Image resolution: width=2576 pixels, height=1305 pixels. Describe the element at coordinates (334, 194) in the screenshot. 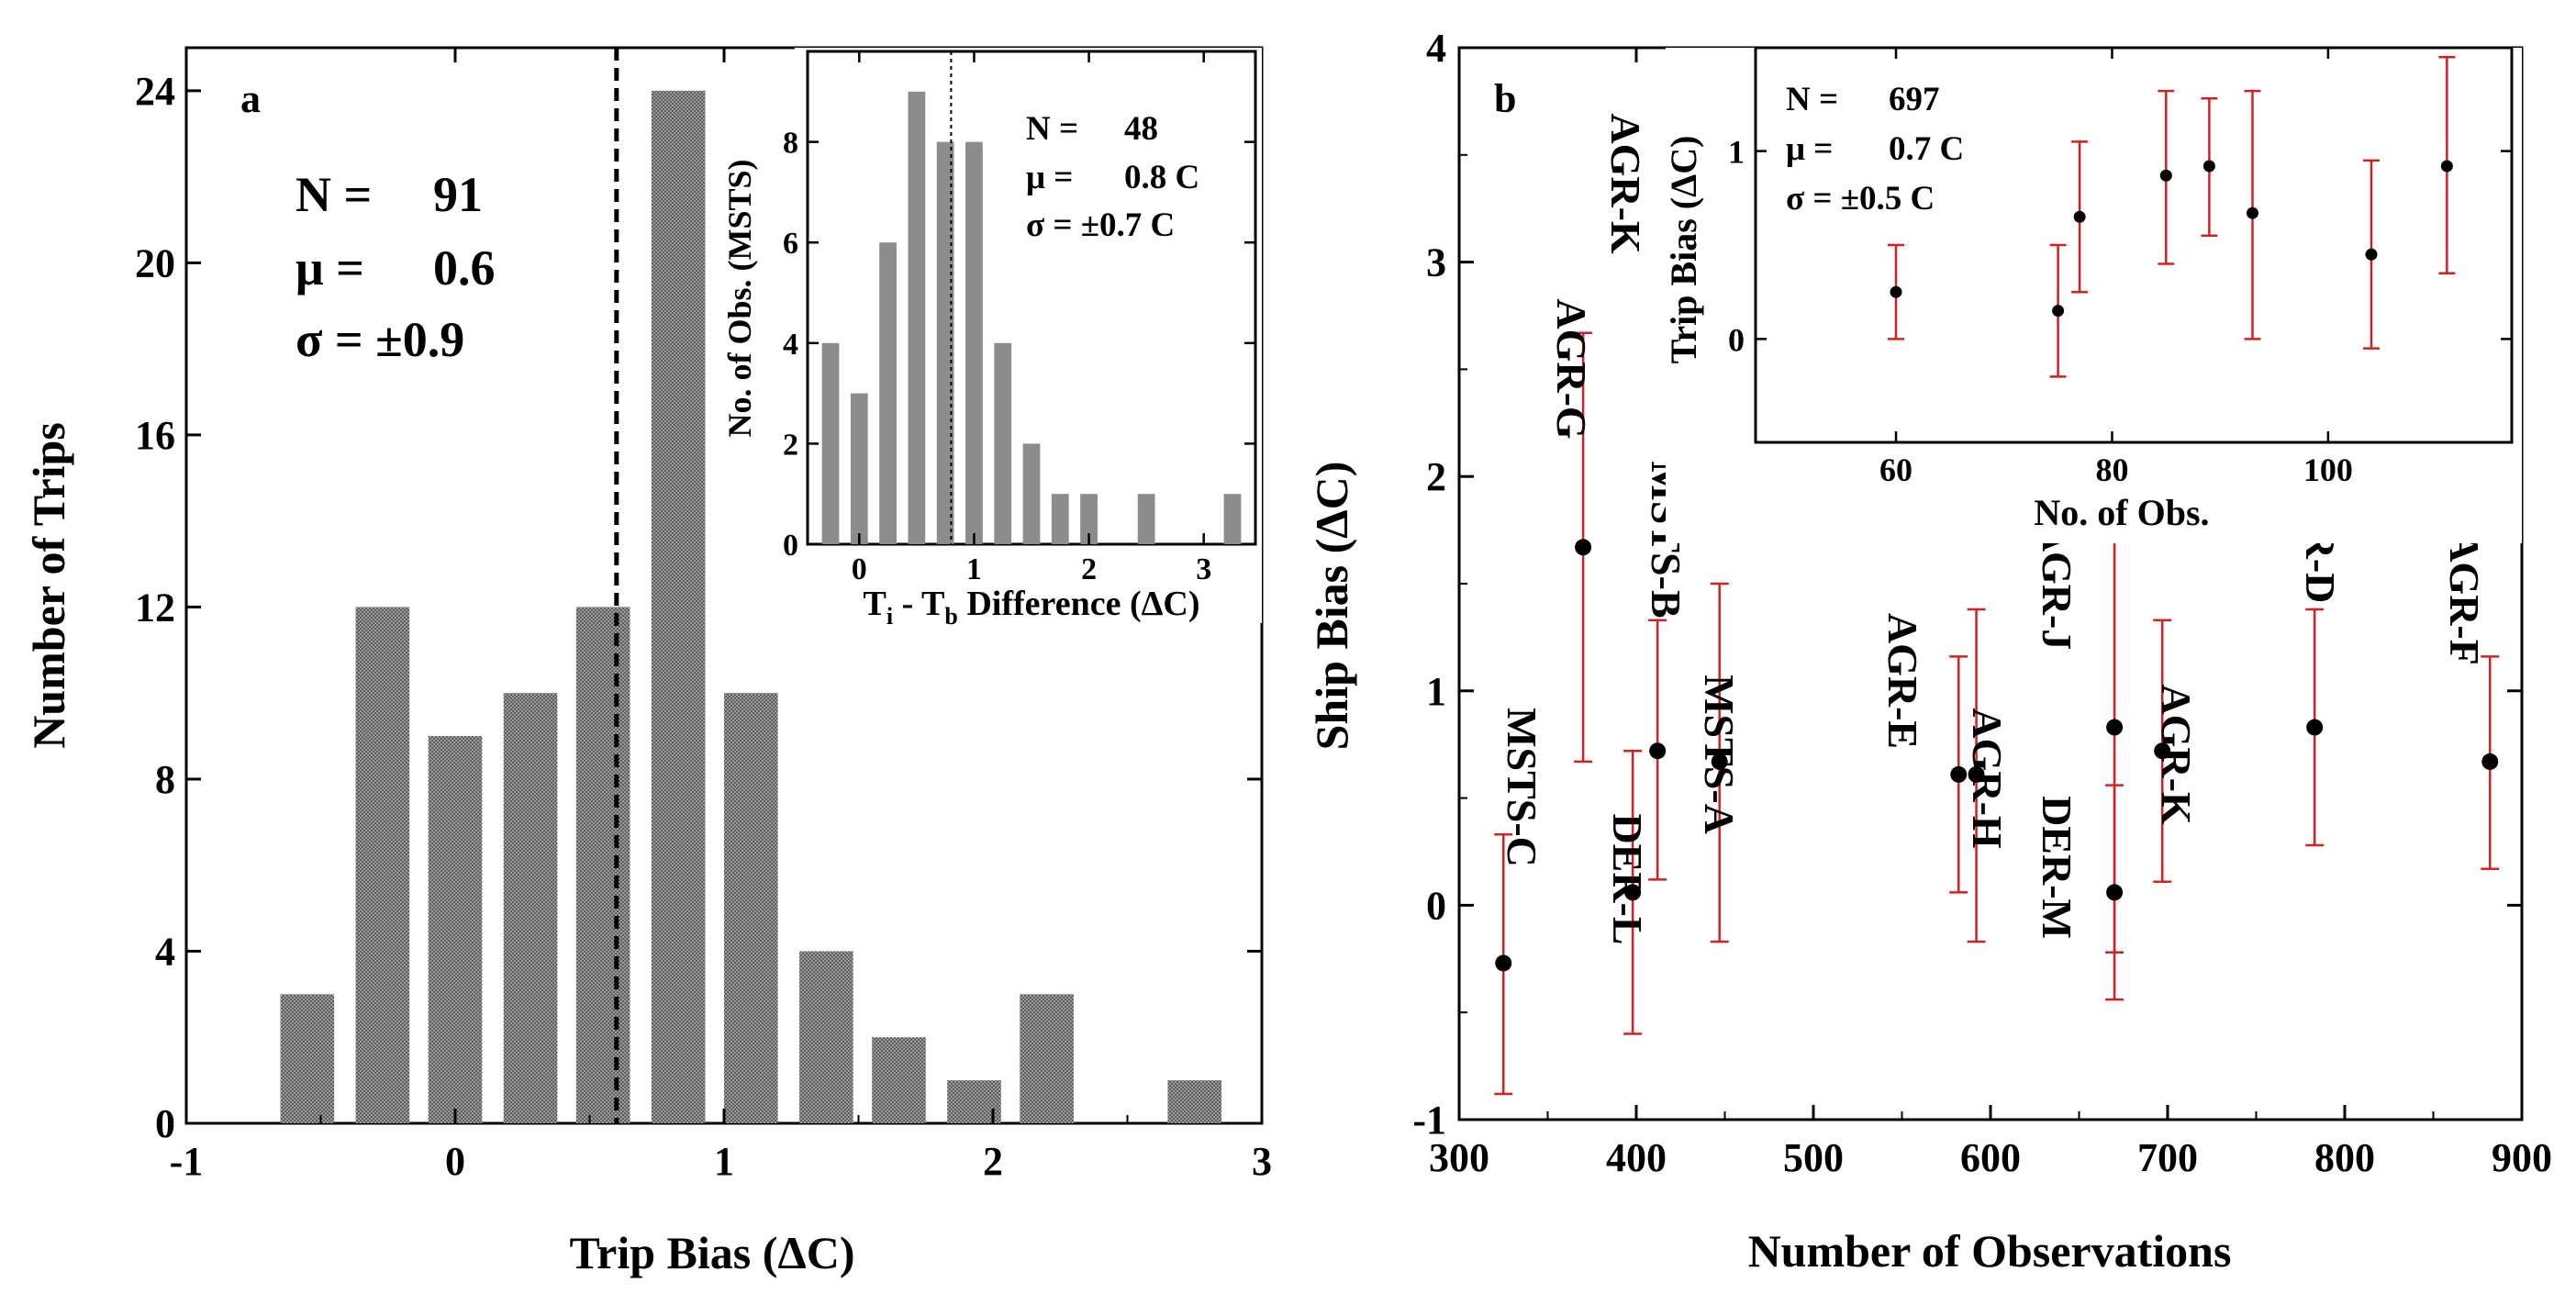

I see `panel-a-stat-n-label: N =` at that location.